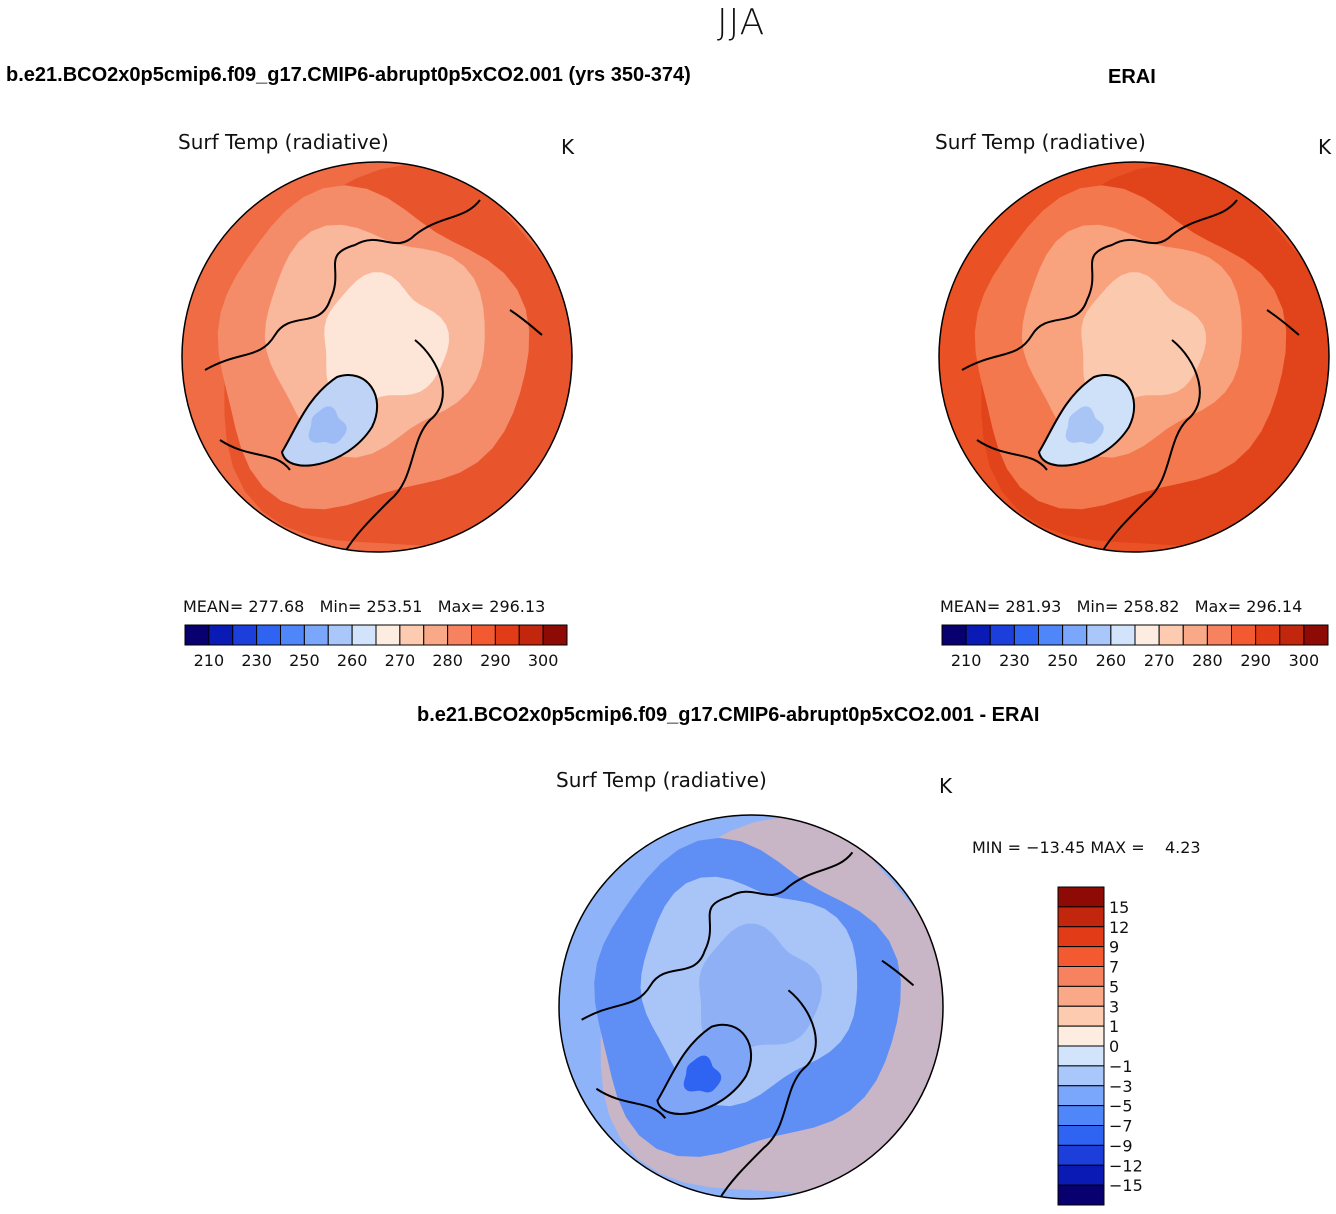 Image resolution: width=1336 pixels, height=1214 pixels. What do you see at coordinates (1121, 1066) in the screenshot?
I see `colorbar-tick-label: −1` at bounding box center [1121, 1066].